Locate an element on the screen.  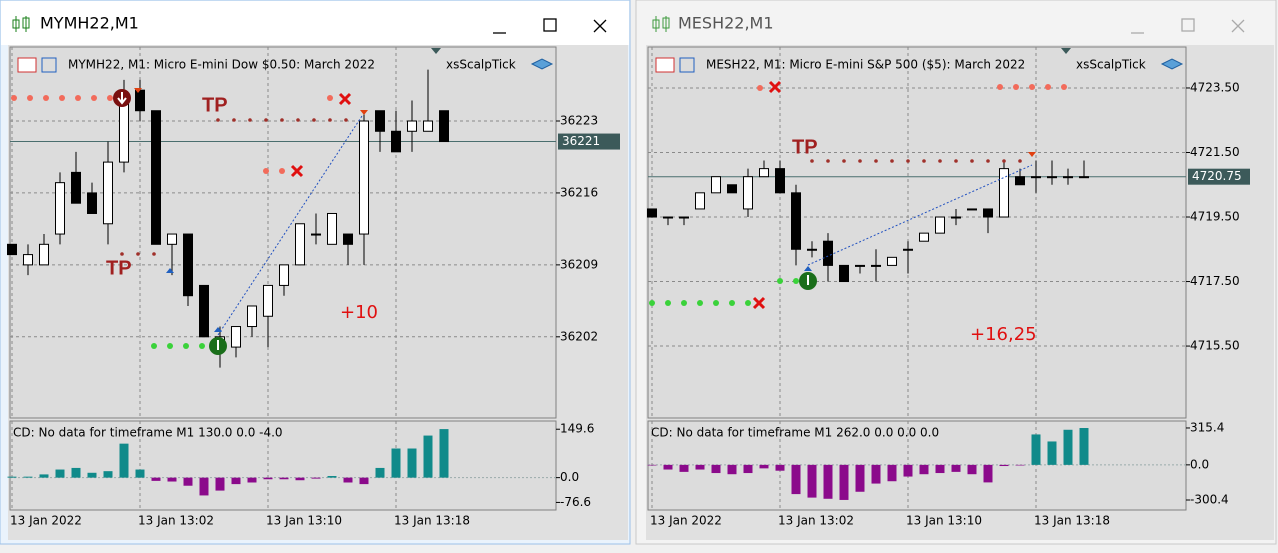
current-price-box is located at coordinates (1219, 176).